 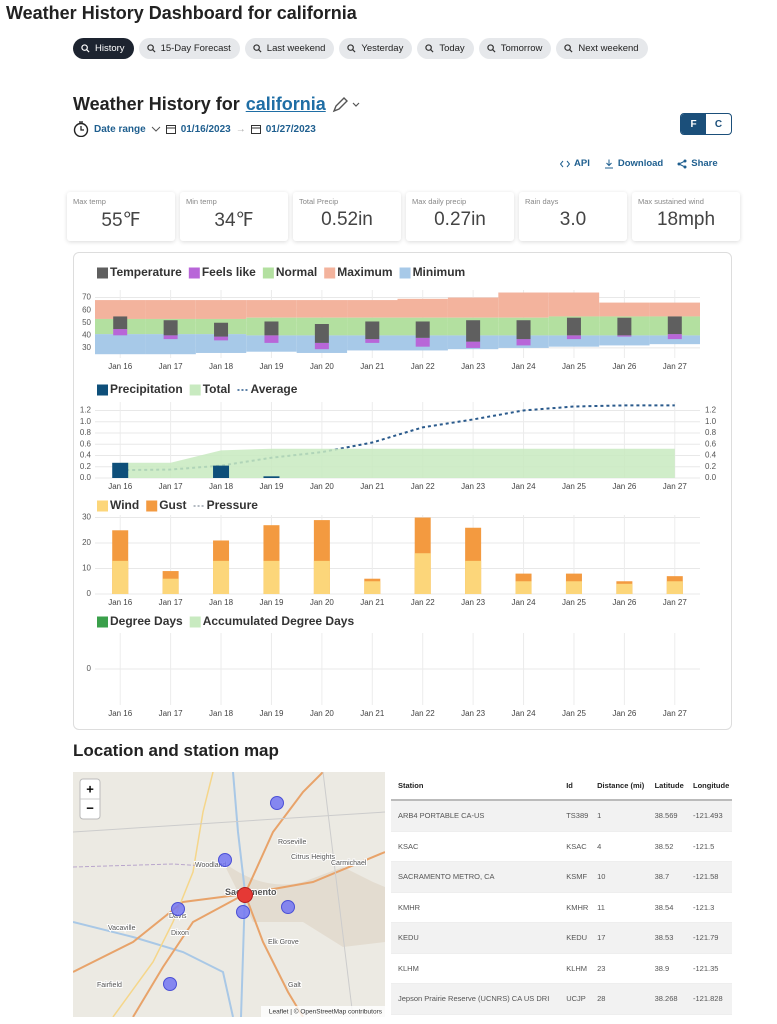 I want to click on action-label: Share, so click(x=704, y=163).